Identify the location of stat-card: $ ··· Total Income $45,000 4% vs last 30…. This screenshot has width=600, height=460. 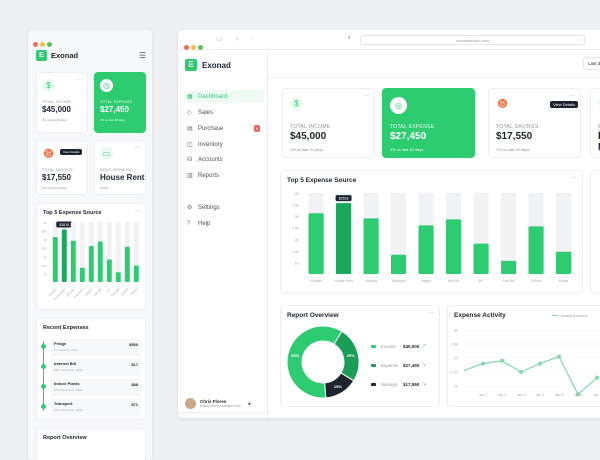
(328, 123).